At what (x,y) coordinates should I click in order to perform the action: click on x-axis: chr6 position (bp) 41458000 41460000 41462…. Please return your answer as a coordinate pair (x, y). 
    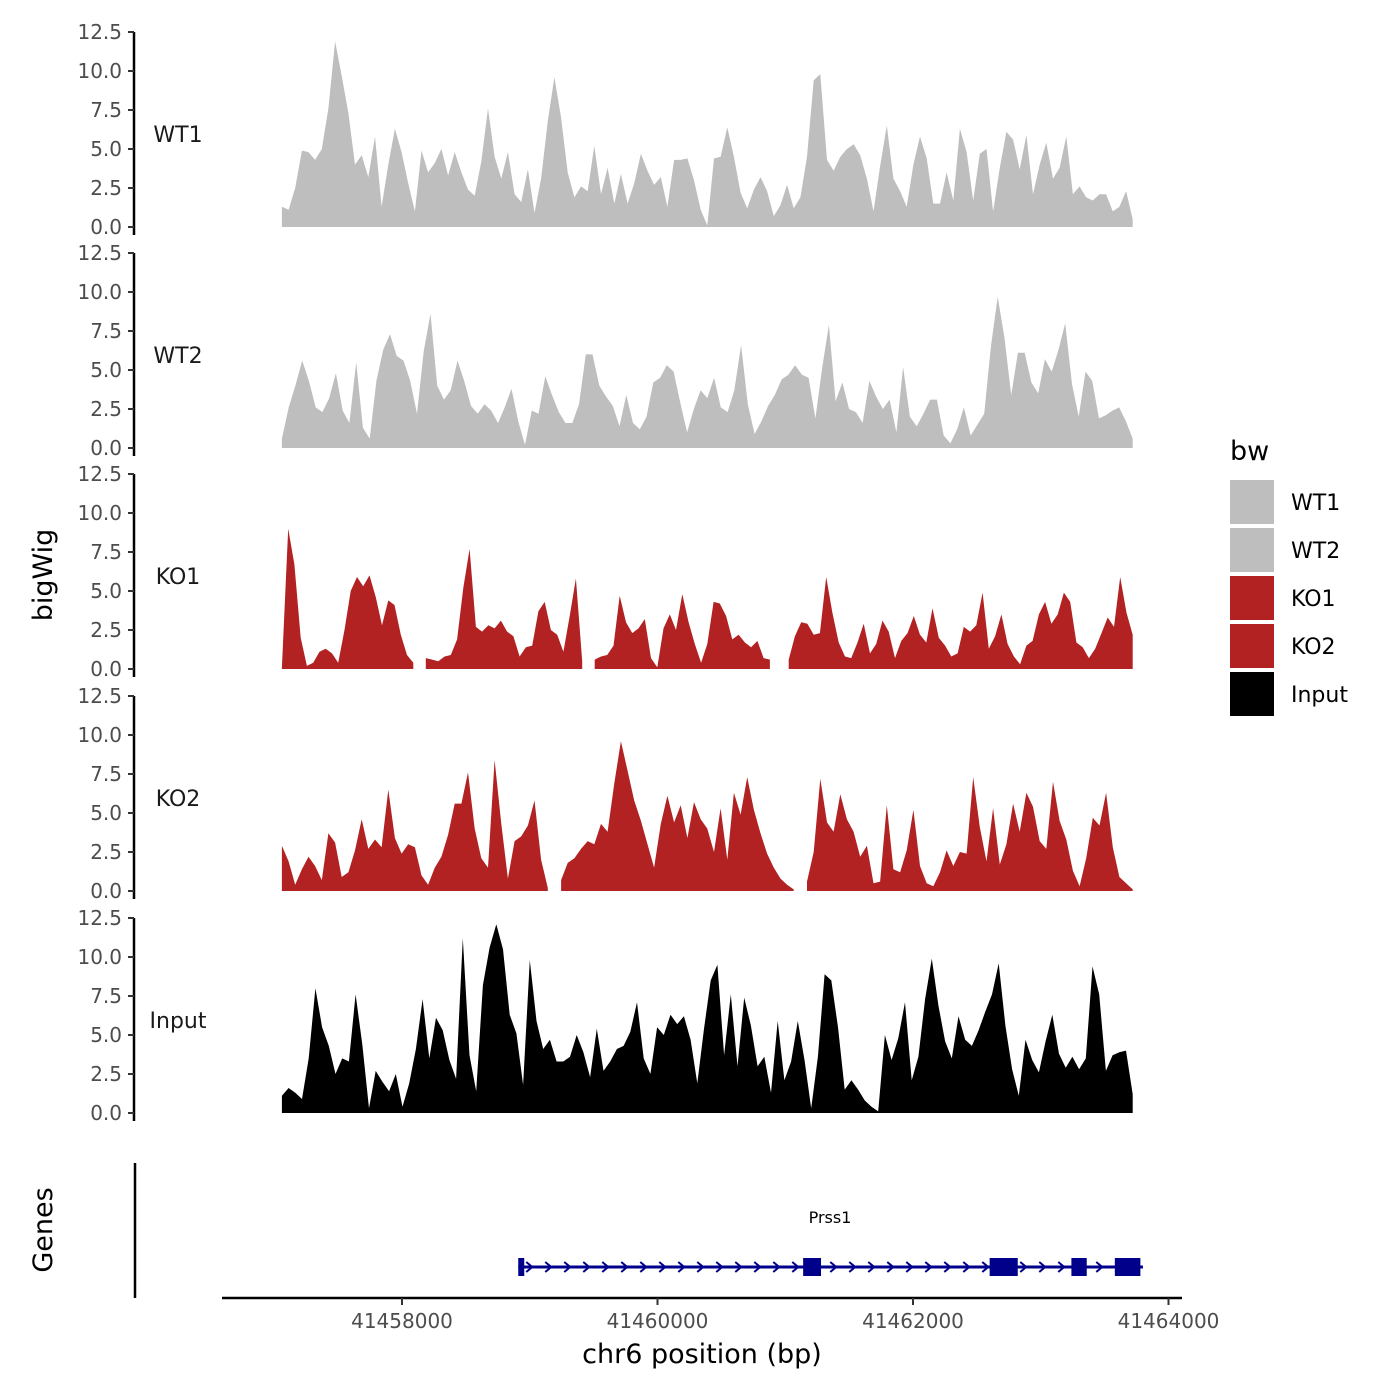
    Looking at the image, I should click on (721, 1333).